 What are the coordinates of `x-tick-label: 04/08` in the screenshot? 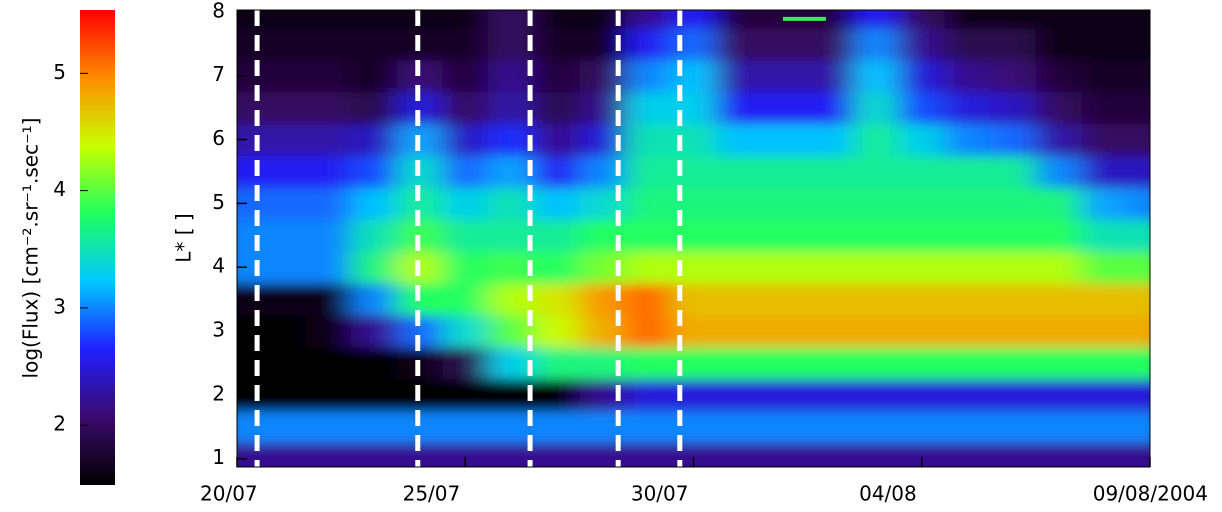 It's located at (888, 494).